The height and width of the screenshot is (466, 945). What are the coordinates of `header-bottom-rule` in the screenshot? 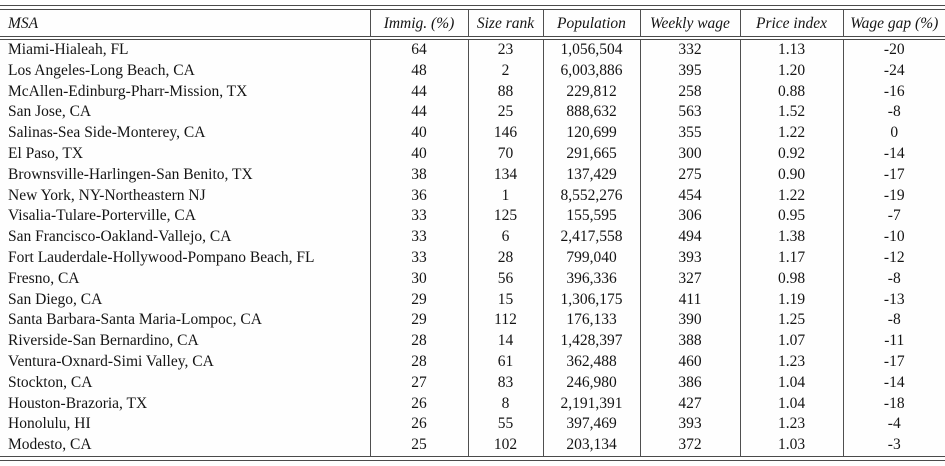 It's located at (472, 38).